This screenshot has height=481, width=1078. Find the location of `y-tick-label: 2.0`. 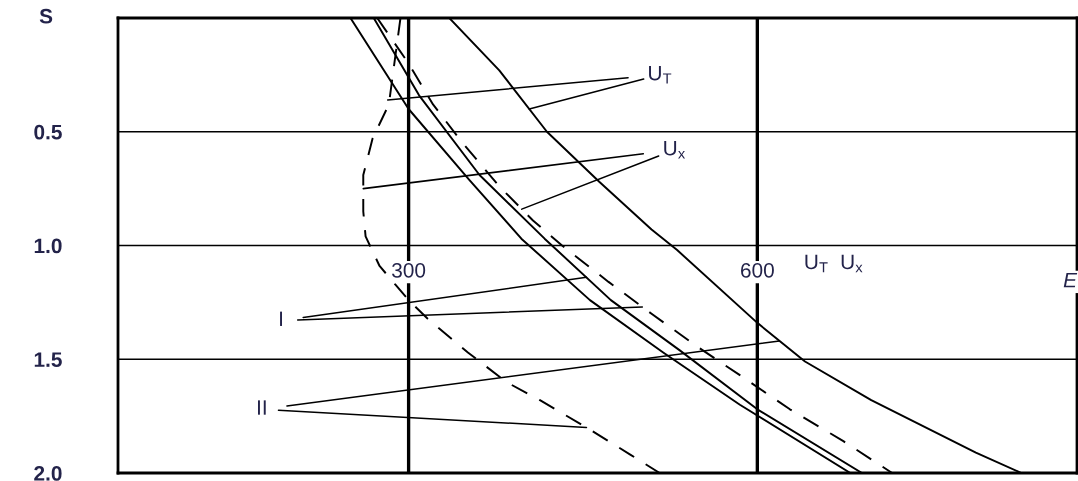

y-tick-label: 2.0 is located at coordinates (48, 473).